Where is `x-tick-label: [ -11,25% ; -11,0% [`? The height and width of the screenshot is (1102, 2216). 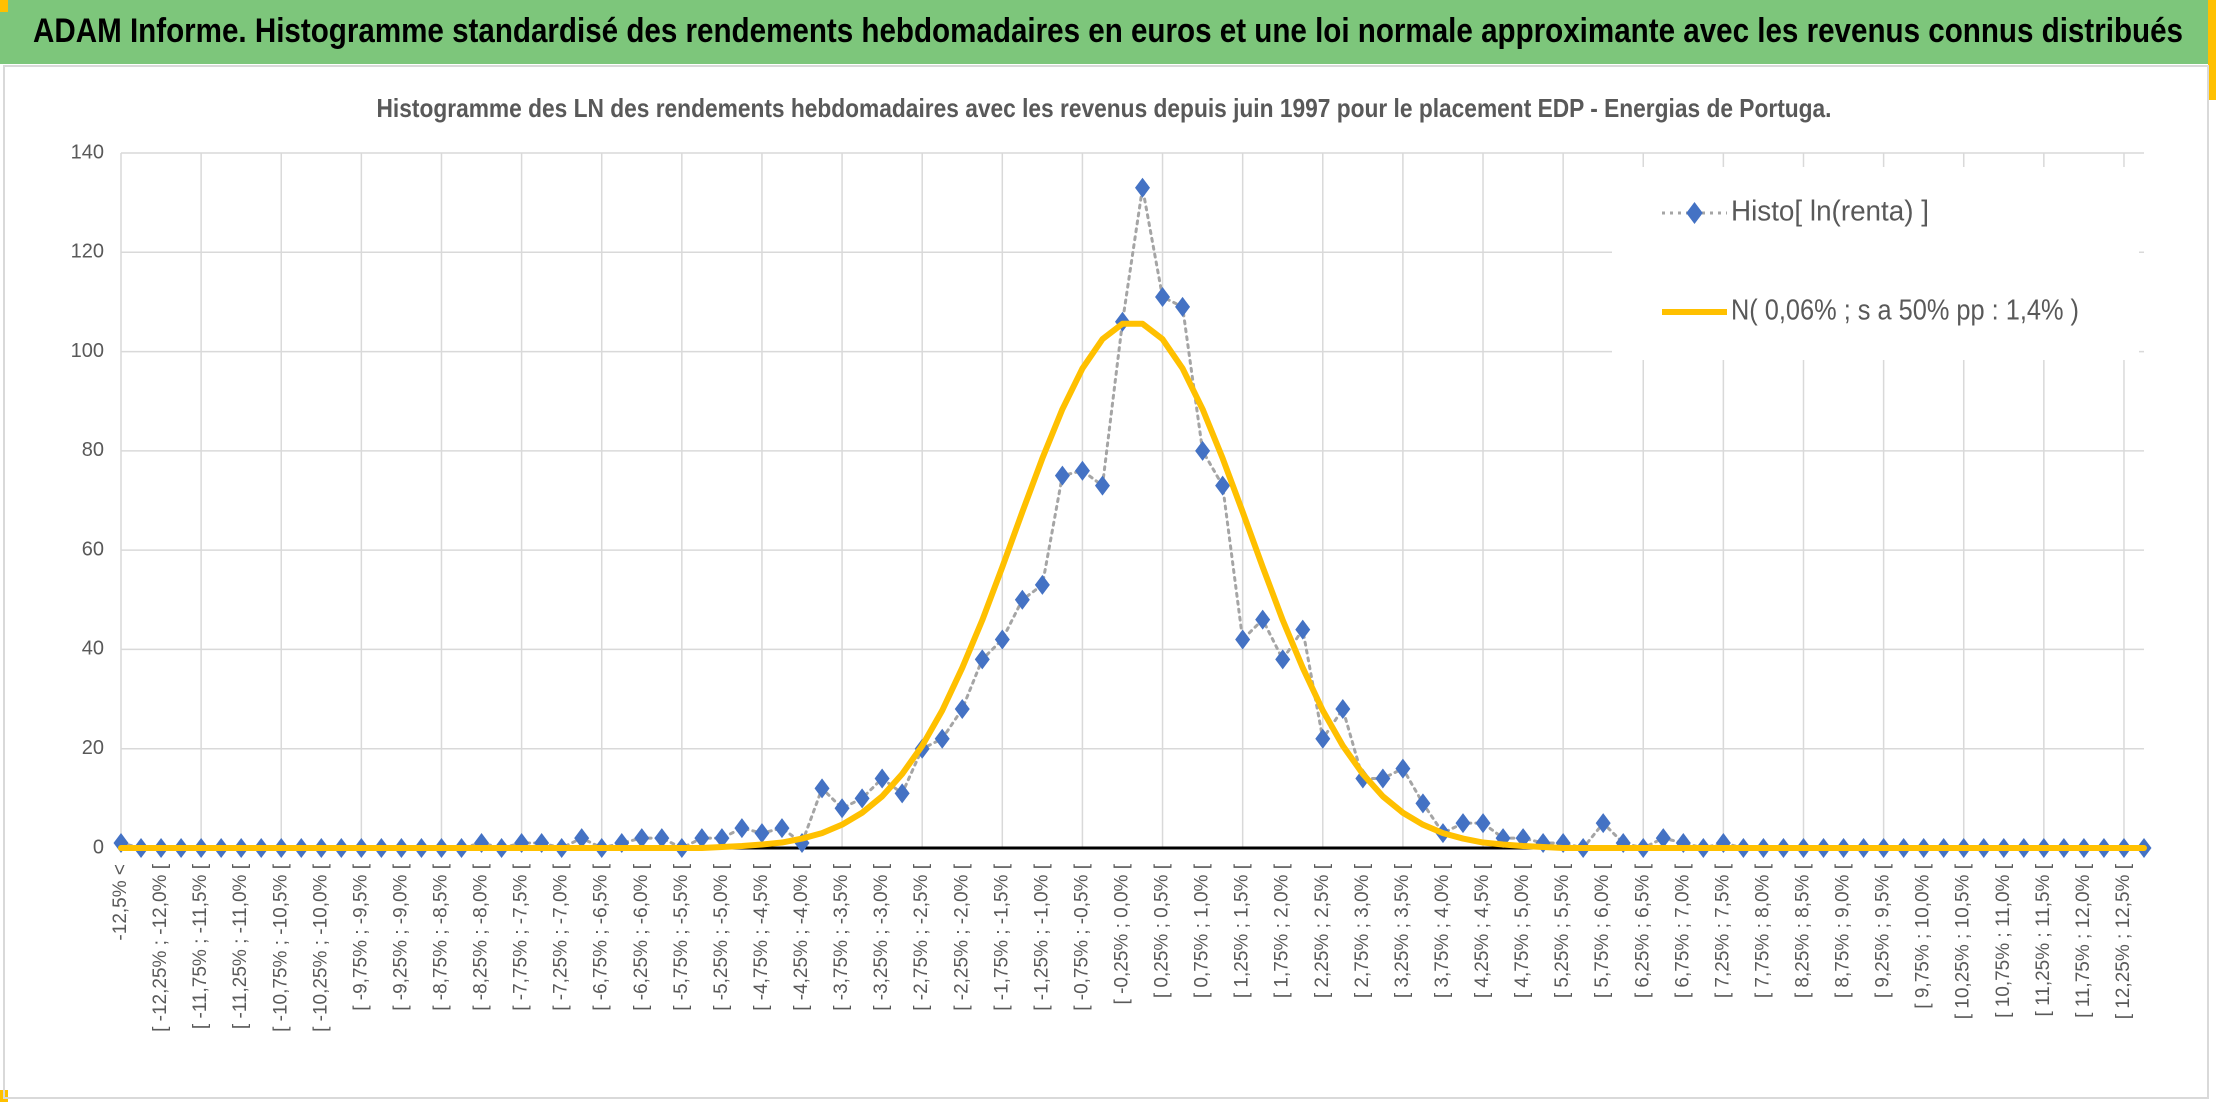
x-tick-label: [ -11,25% ; -11,0% [ is located at coordinates (240, 946).